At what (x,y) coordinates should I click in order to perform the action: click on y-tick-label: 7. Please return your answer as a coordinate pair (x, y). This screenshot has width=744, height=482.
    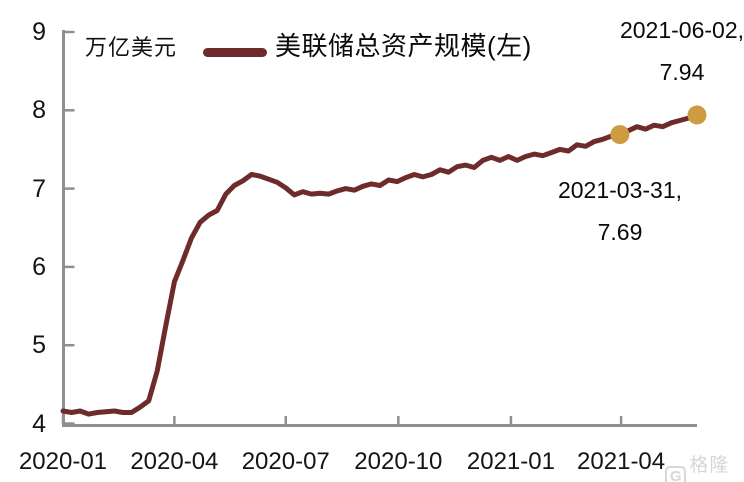
    Looking at the image, I should click on (39, 188).